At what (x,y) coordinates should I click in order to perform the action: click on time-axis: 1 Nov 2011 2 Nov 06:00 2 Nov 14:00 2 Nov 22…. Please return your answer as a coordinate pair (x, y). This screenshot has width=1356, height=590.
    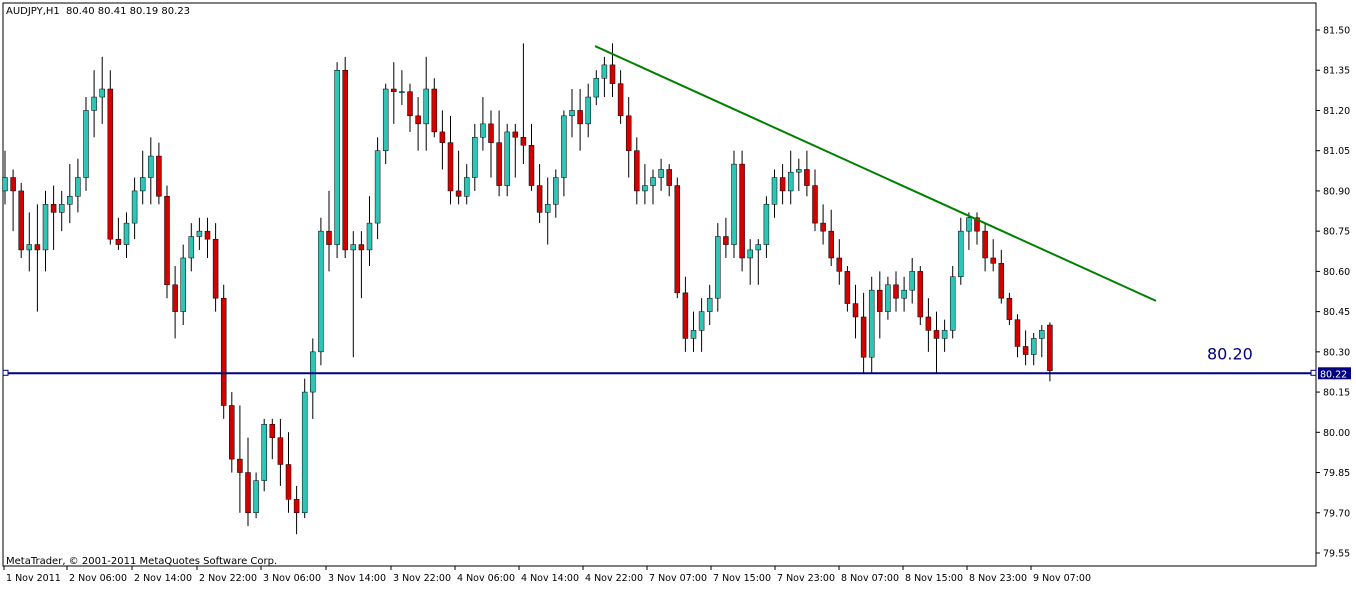
    Looking at the image, I should click on (547, 575).